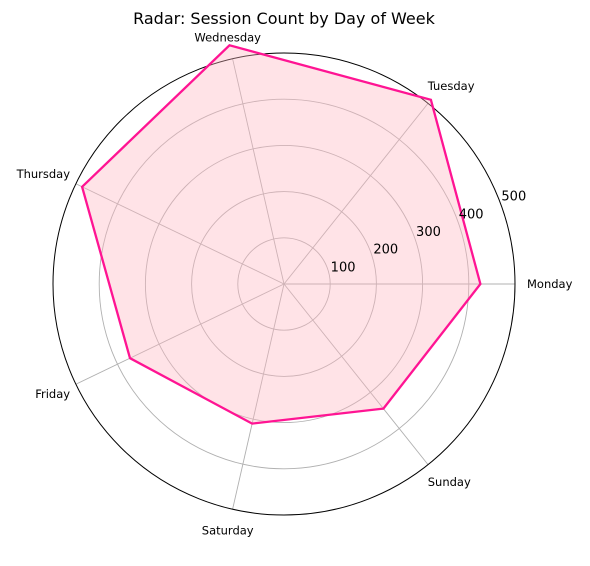 The width and height of the screenshot is (590, 566). I want to click on category-label-tuesday: Tuesday, so click(451, 86).